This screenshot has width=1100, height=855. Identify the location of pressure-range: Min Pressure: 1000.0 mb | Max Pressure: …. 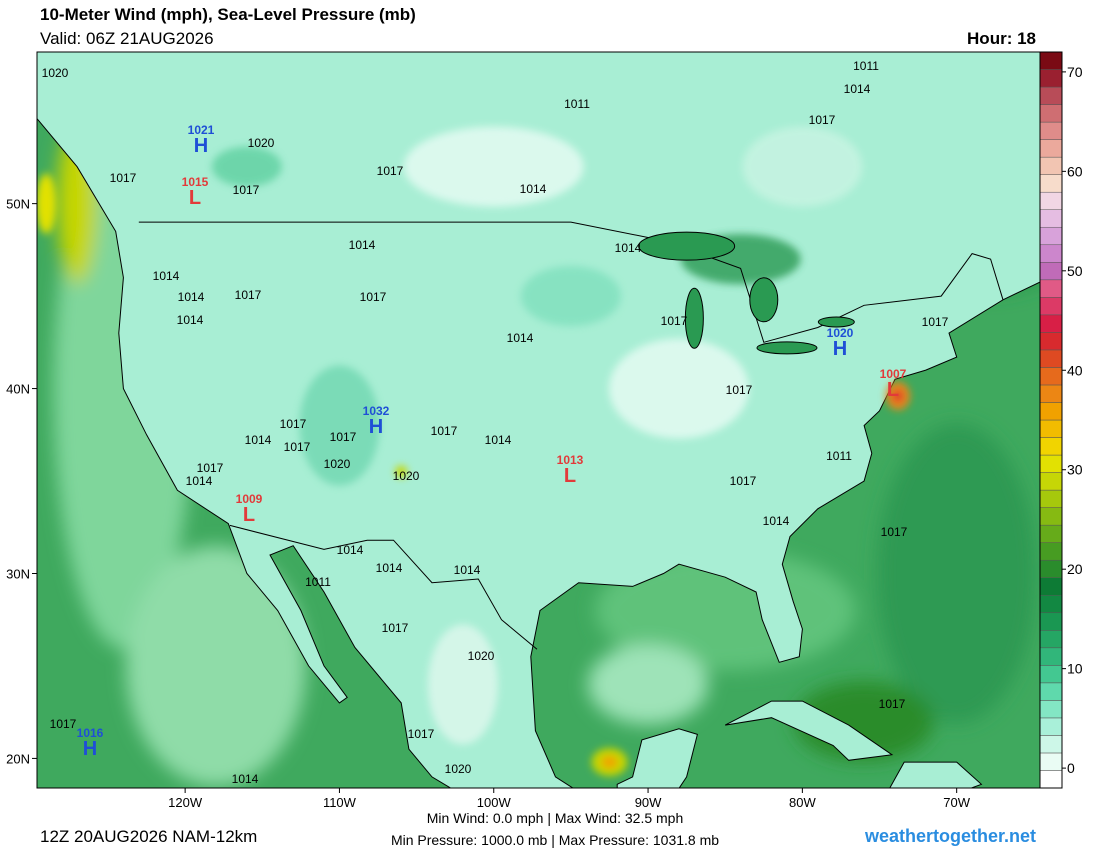
(555, 840).